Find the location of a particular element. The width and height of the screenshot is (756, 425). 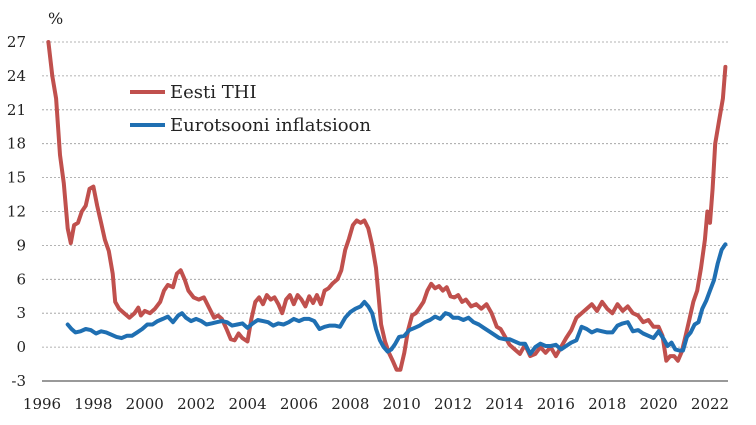

legend-item-eesti: Eesti THI is located at coordinates (193, 92).